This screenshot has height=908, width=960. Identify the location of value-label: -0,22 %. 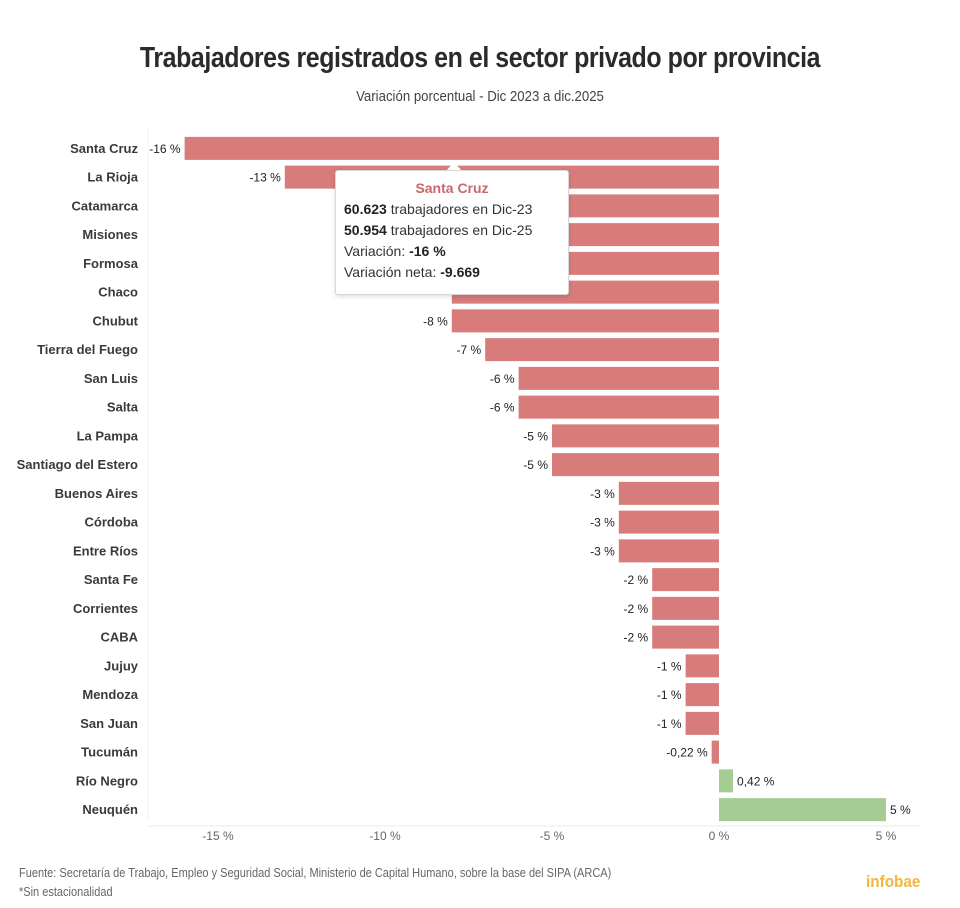
(687, 753).